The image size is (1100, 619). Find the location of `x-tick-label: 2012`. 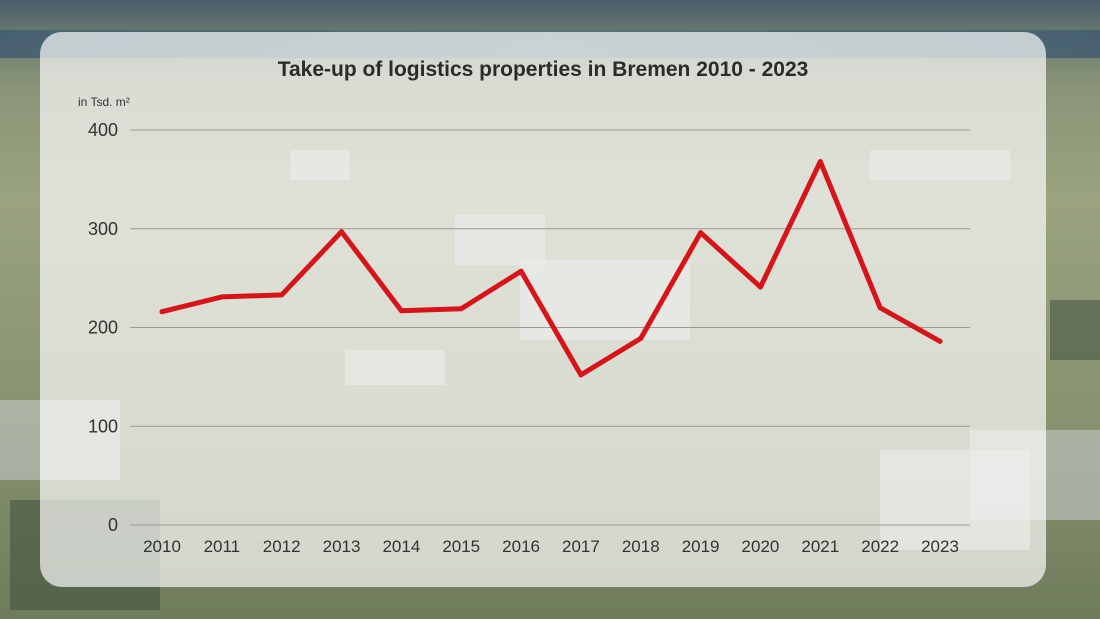

x-tick-label: 2012 is located at coordinates (282, 546).